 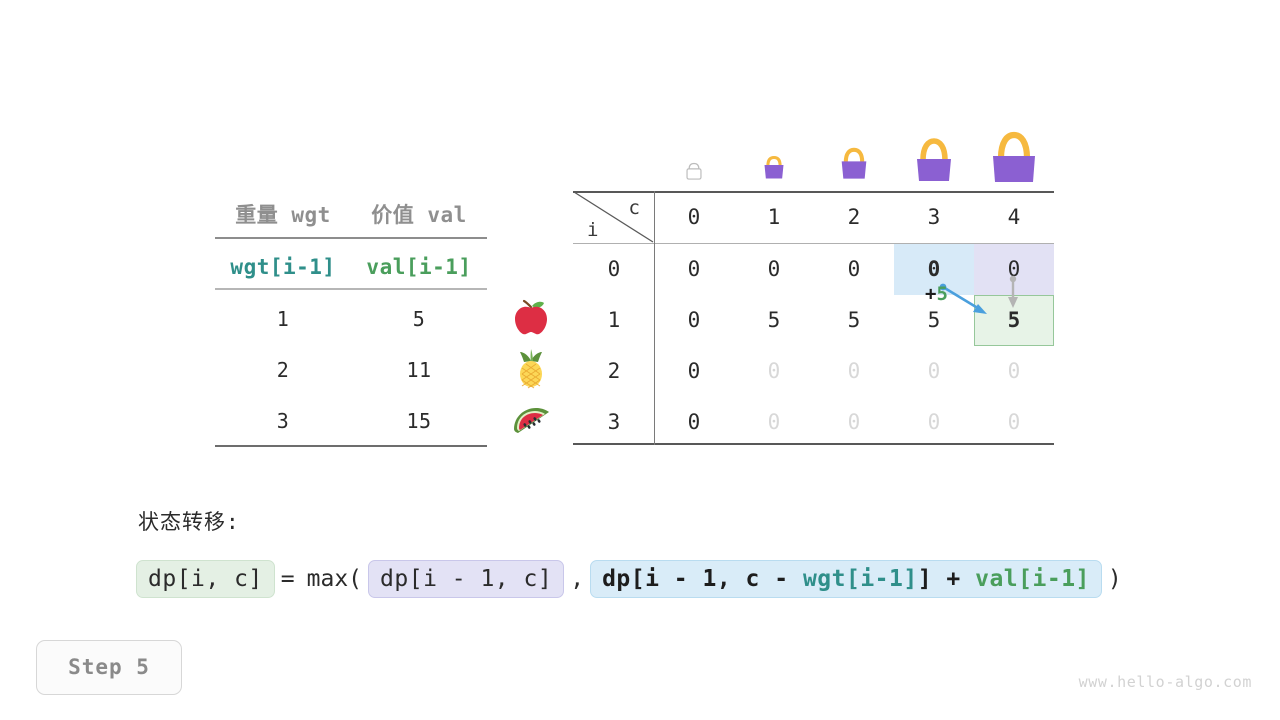 What do you see at coordinates (813, 192) in the screenshot?
I see `grid-rule-top` at bounding box center [813, 192].